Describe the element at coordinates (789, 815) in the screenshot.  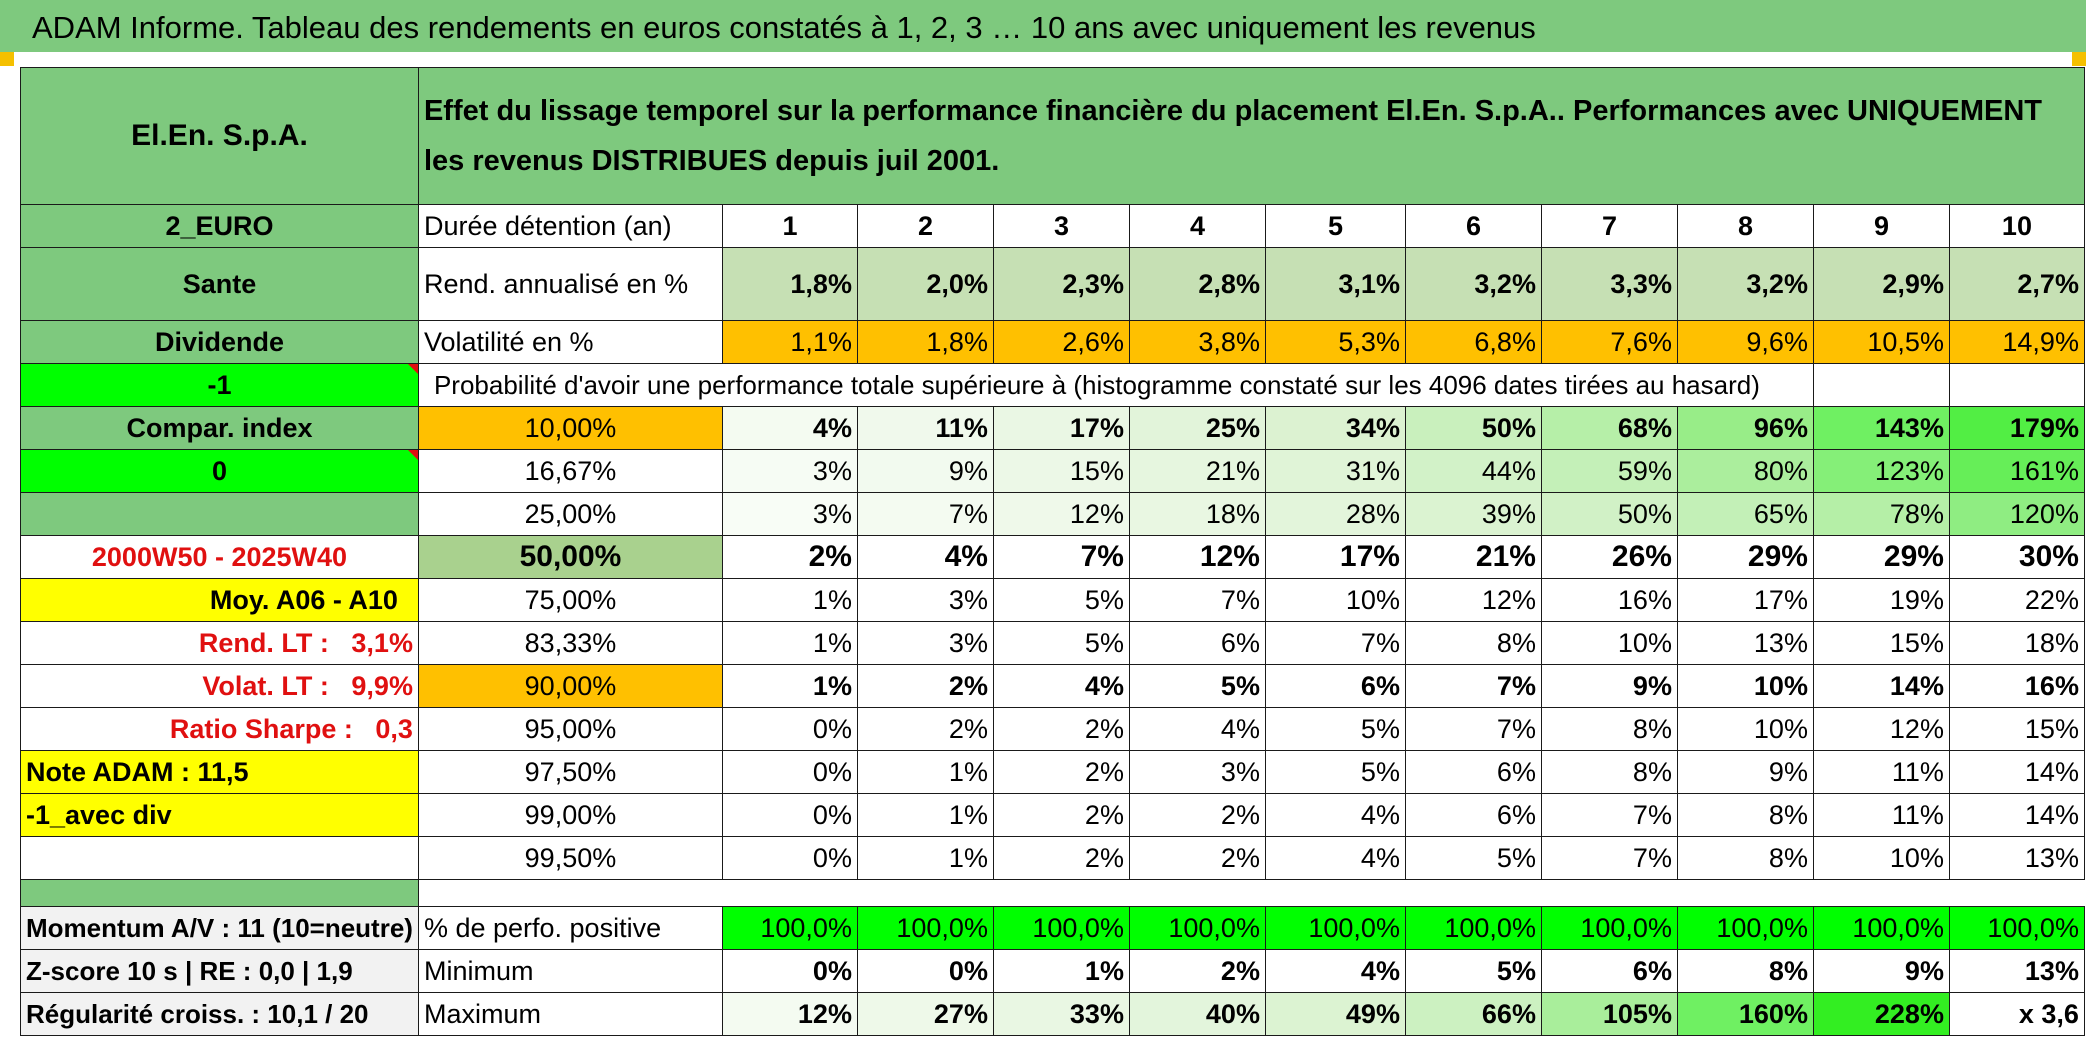
I see `percentile-cell: 0%` at that location.